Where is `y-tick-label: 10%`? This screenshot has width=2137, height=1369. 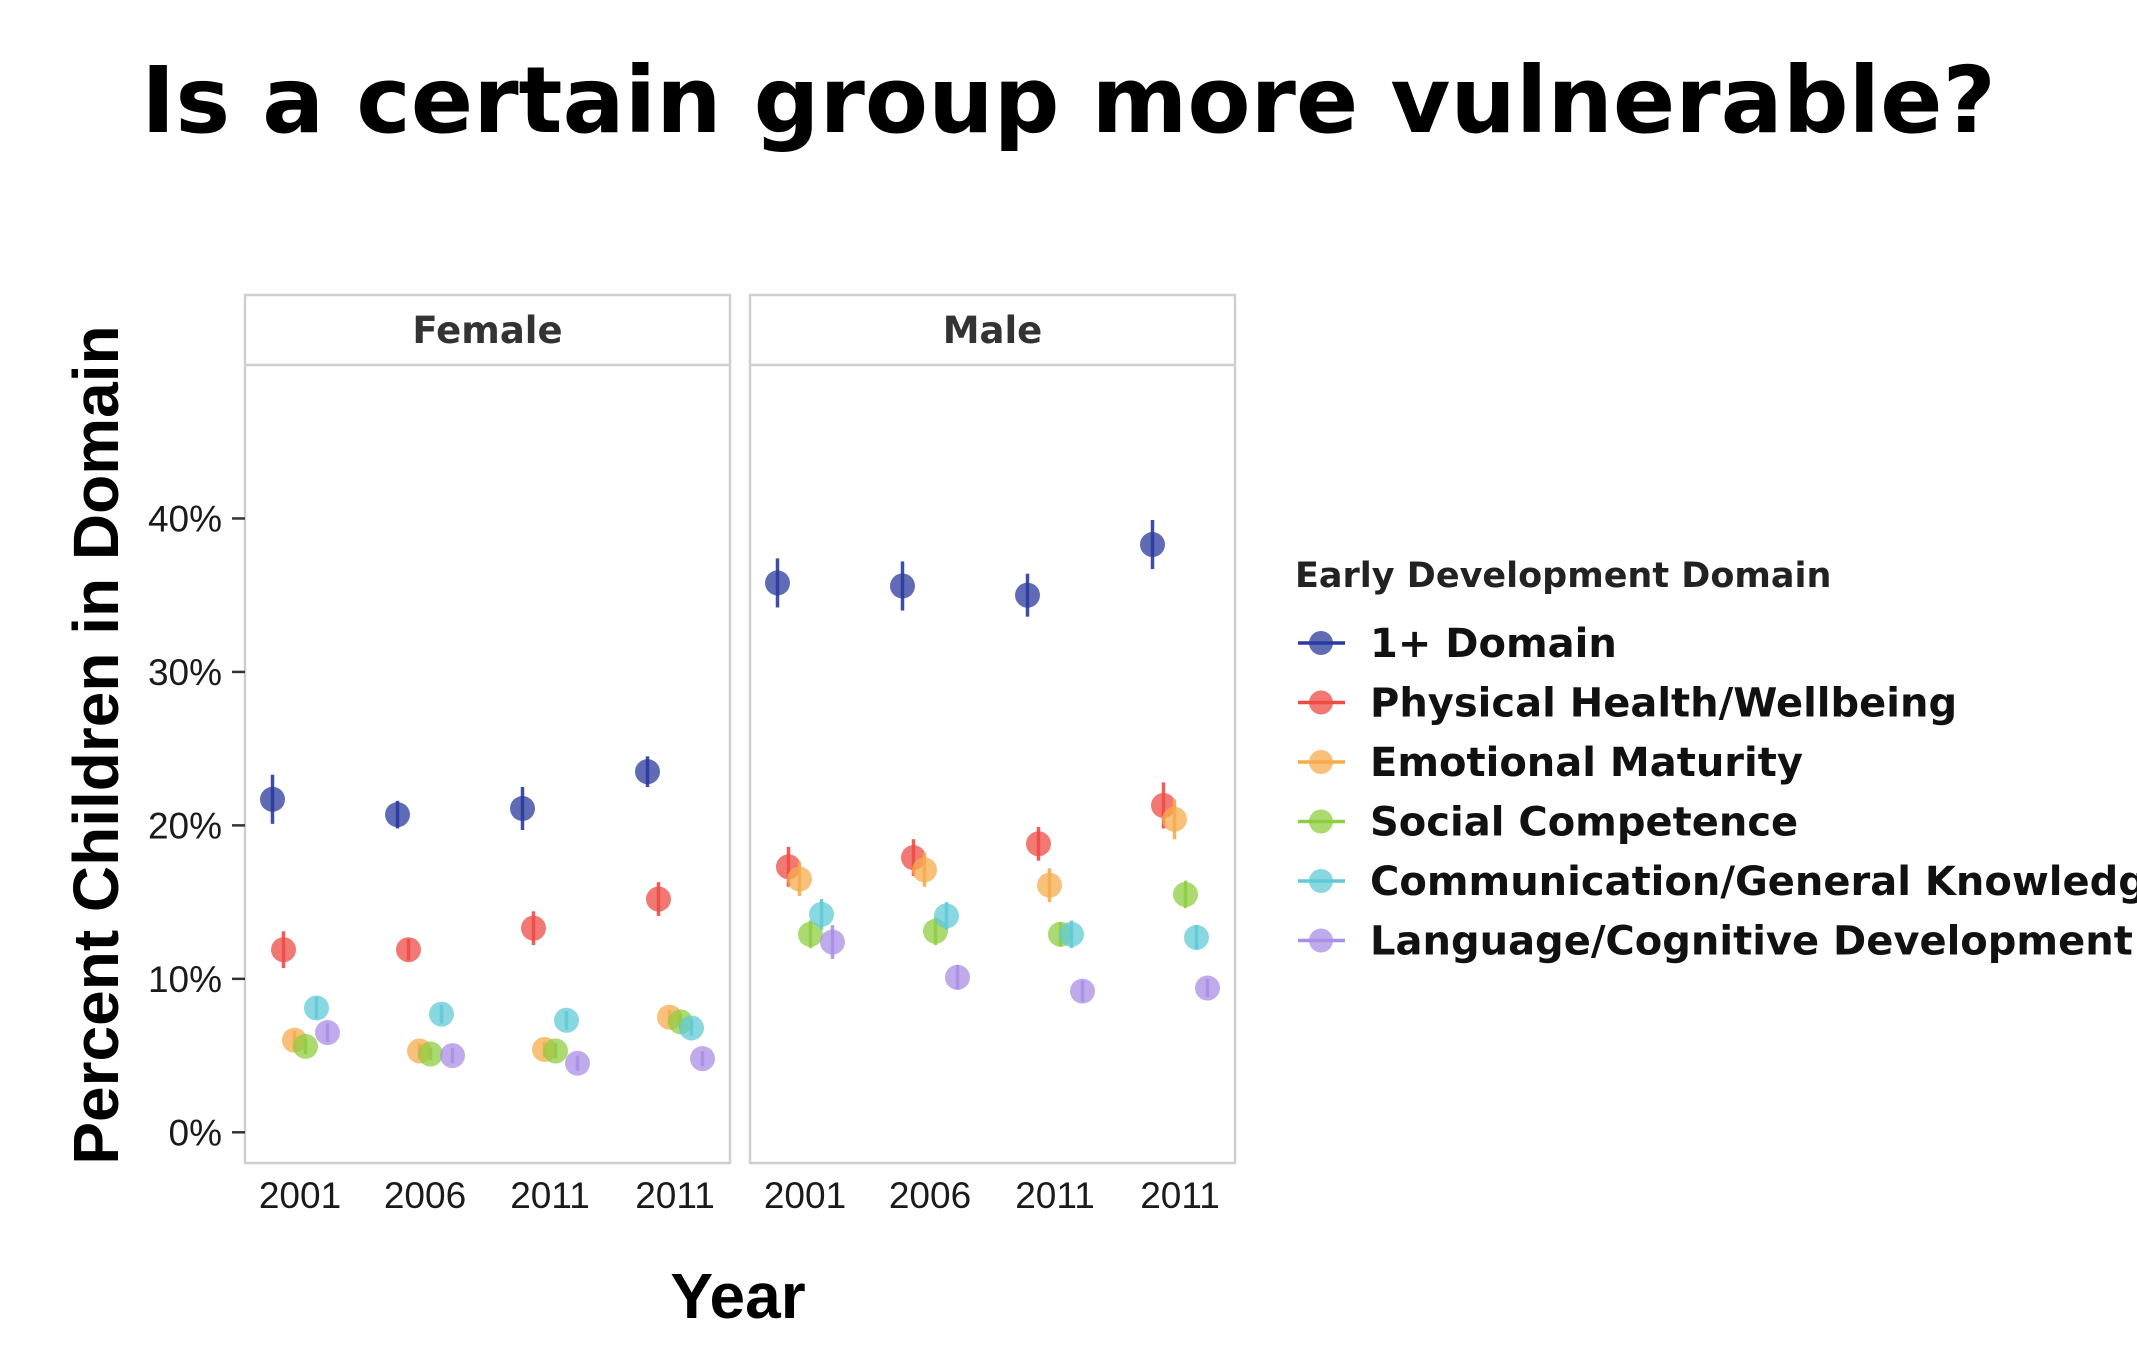
y-tick-label: 10% is located at coordinates (185, 979).